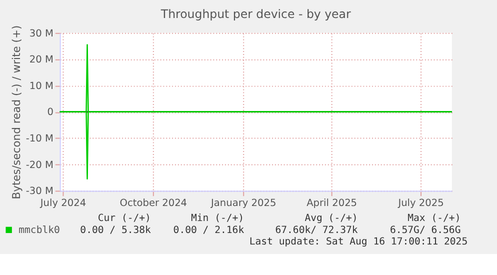  What do you see at coordinates (316, 230) in the screenshot?
I see `text: 67.60k/ 72.37k` at bounding box center [316, 230].